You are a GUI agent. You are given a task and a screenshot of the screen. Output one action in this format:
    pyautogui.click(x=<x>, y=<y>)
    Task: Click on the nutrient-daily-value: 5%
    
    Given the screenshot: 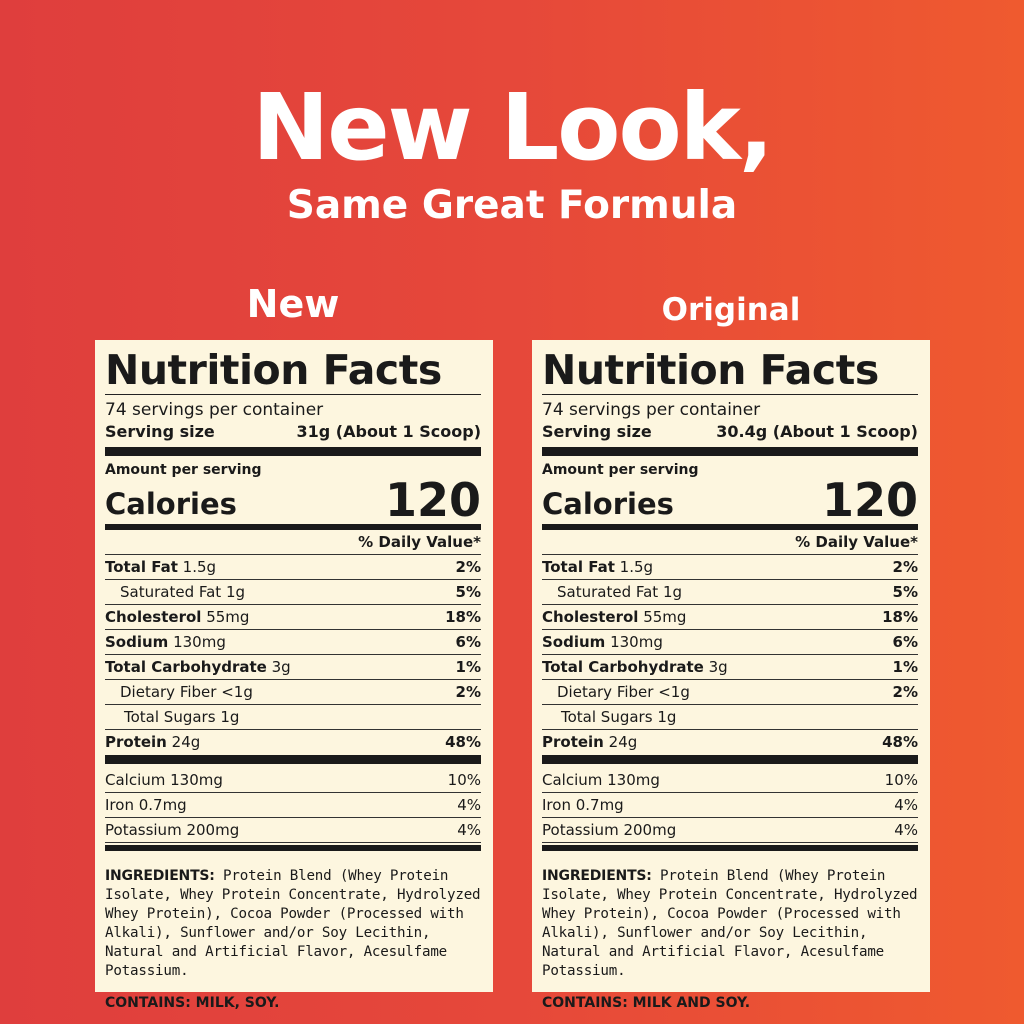 What is the action you would take?
    pyautogui.click(x=905, y=592)
    